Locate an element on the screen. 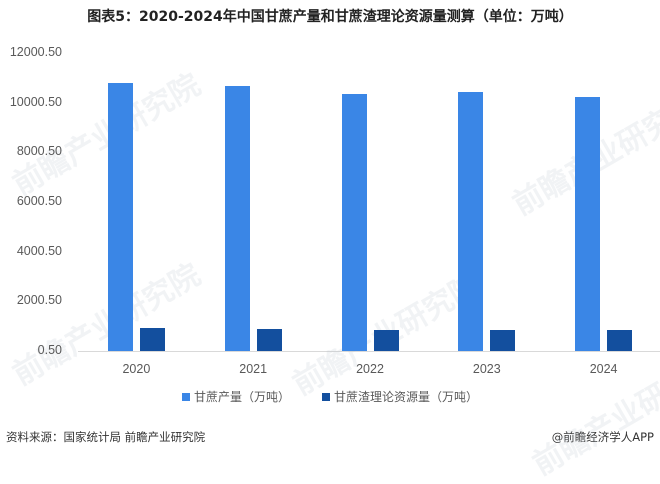 The width and height of the screenshot is (660, 484). legend: 甘蔗产量（万吨） 甘蔗渣理论资源量（万吨） is located at coordinates (330, 396).